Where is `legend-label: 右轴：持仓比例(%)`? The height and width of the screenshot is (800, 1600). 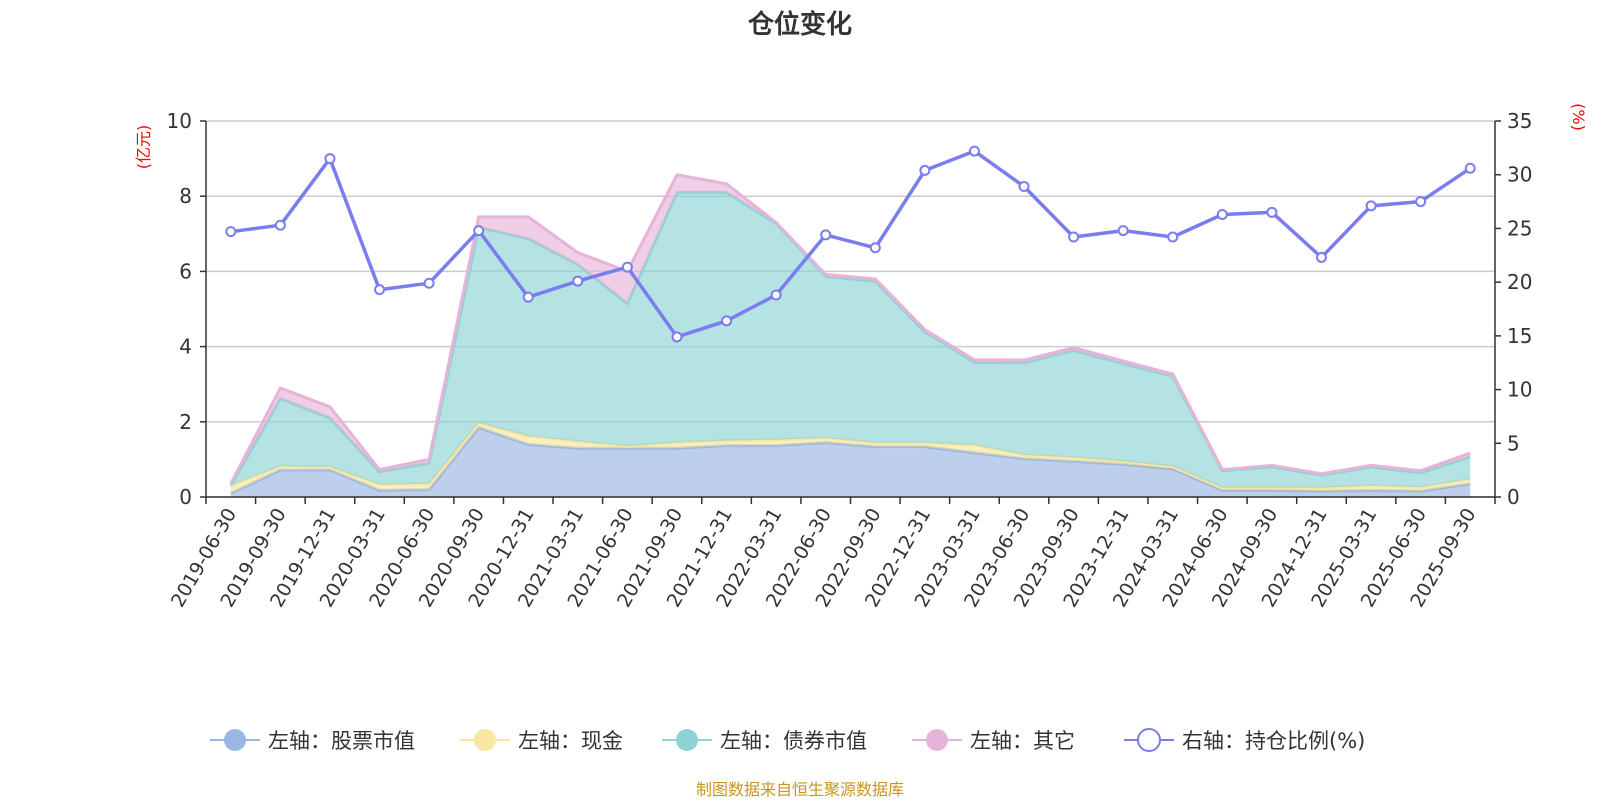 legend-label: 右轴：持仓比例(%) is located at coordinates (1273, 741).